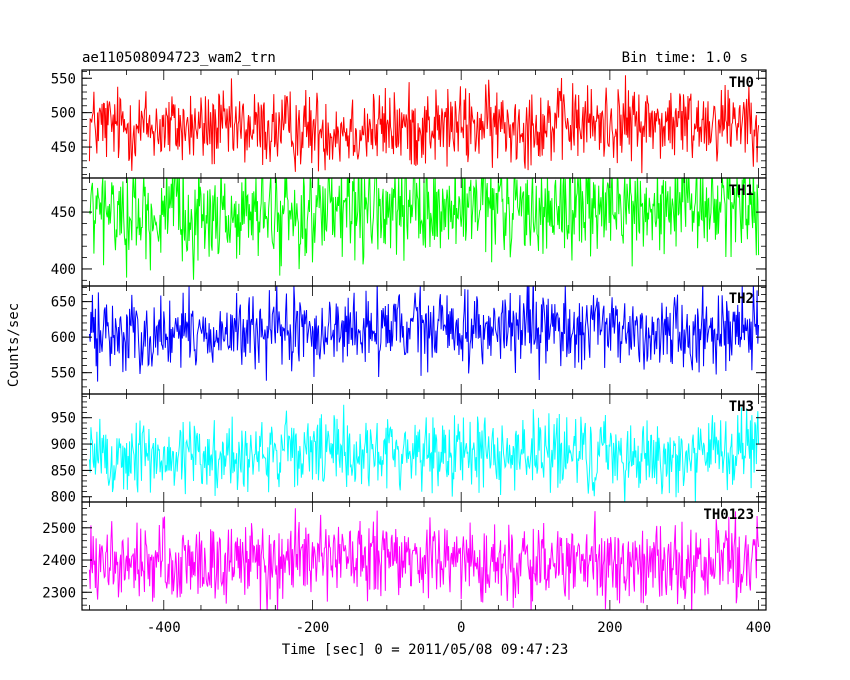 Image resolution: width=850 pixels, height=680 pixels. What do you see at coordinates (741, 407) in the screenshot?
I see `series-name-th3: TH3` at bounding box center [741, 407].